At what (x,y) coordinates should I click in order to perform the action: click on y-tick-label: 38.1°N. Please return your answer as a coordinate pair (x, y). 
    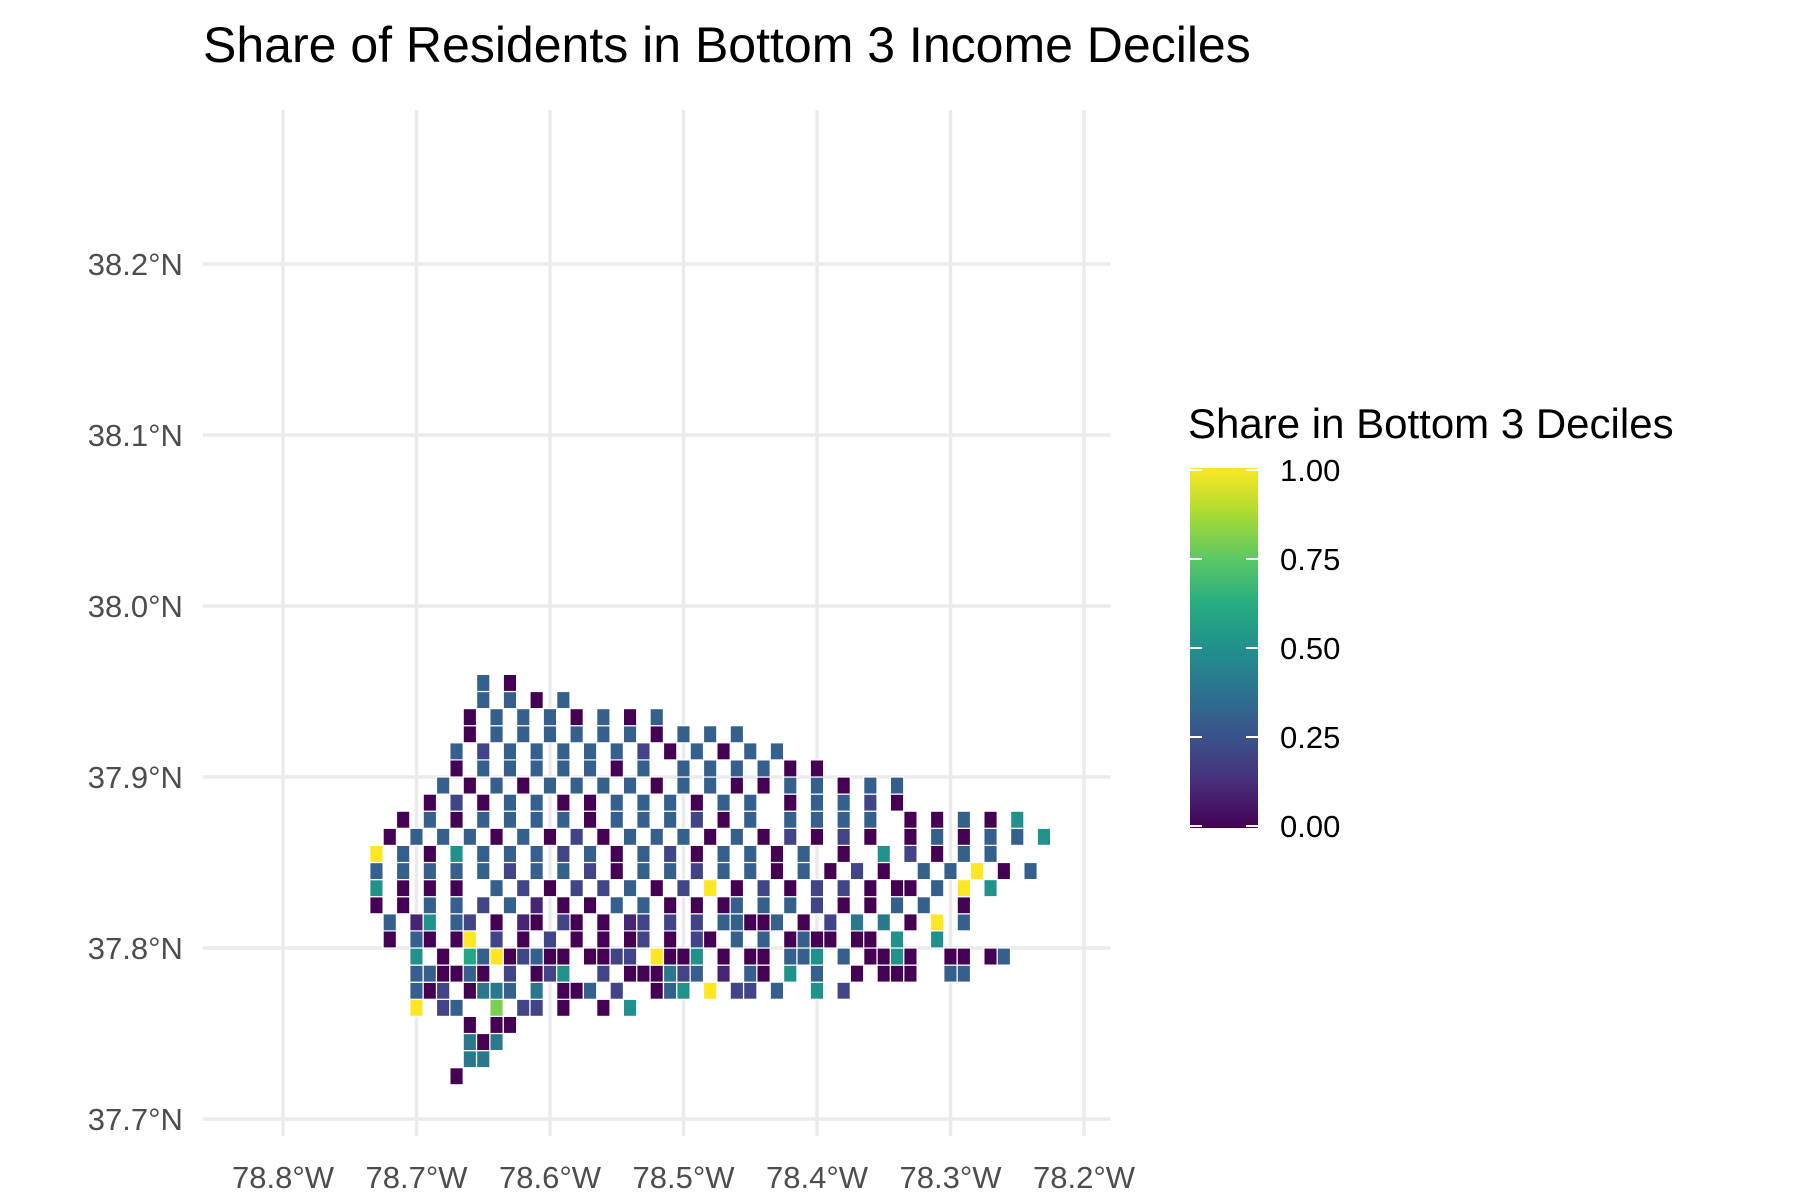
    Looking at the image, I should click on (135, 435).